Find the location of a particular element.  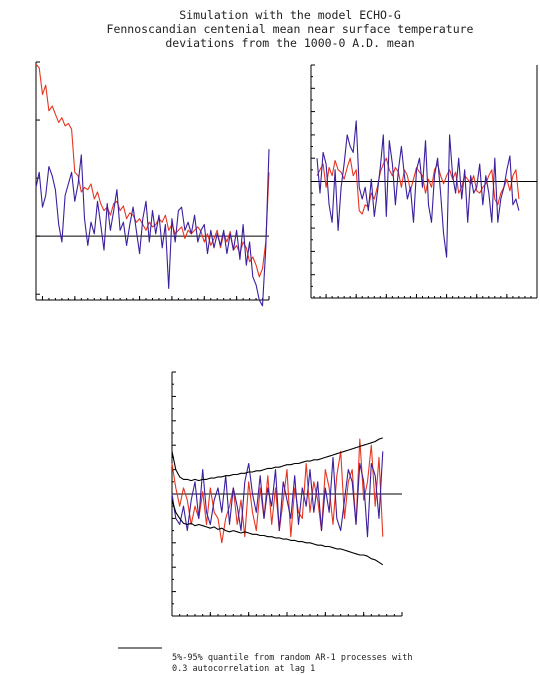

series-line-95pct is located at coordinates (277, 459).